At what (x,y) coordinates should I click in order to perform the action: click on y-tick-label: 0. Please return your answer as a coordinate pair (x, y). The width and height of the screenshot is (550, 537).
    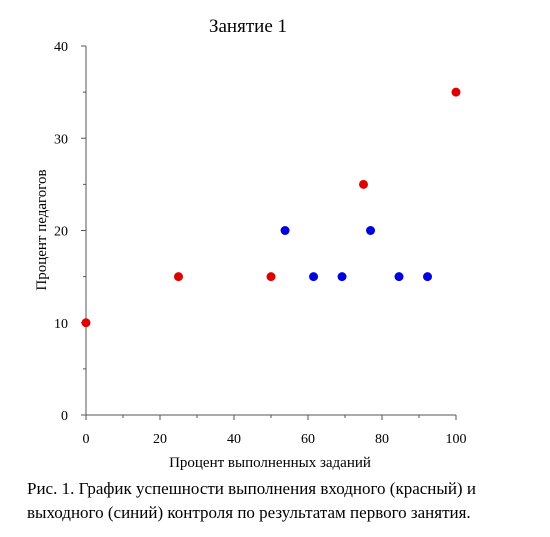
    Looking at the image, I should click on (64, 416).